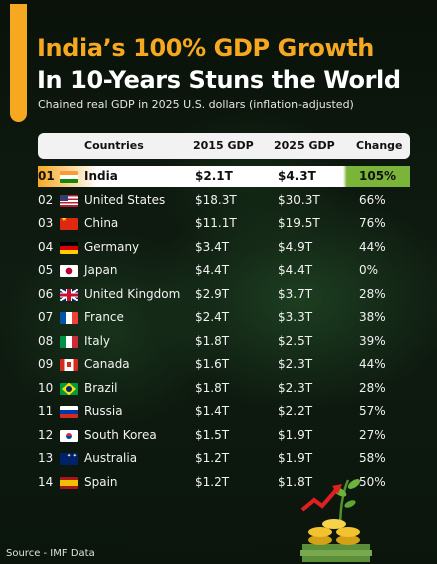 The width and height of the screenshot is (437, 564). What do you see at coordinates (212, 293) in the screenshot?
I see `gdp-2015-value: $2.9T` at bounding box center [212, 293].